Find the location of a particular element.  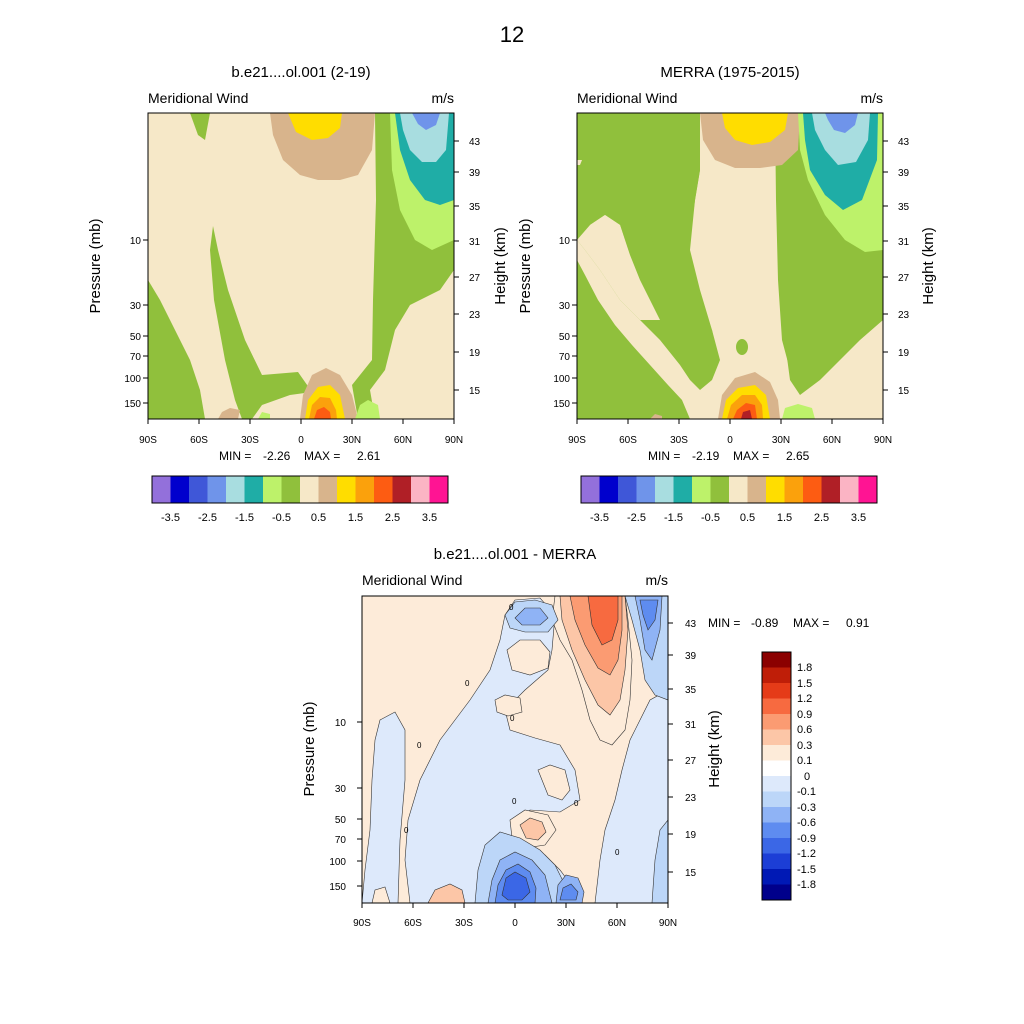

colorbar-label: -0.3 is located at coordinates (806, 808).